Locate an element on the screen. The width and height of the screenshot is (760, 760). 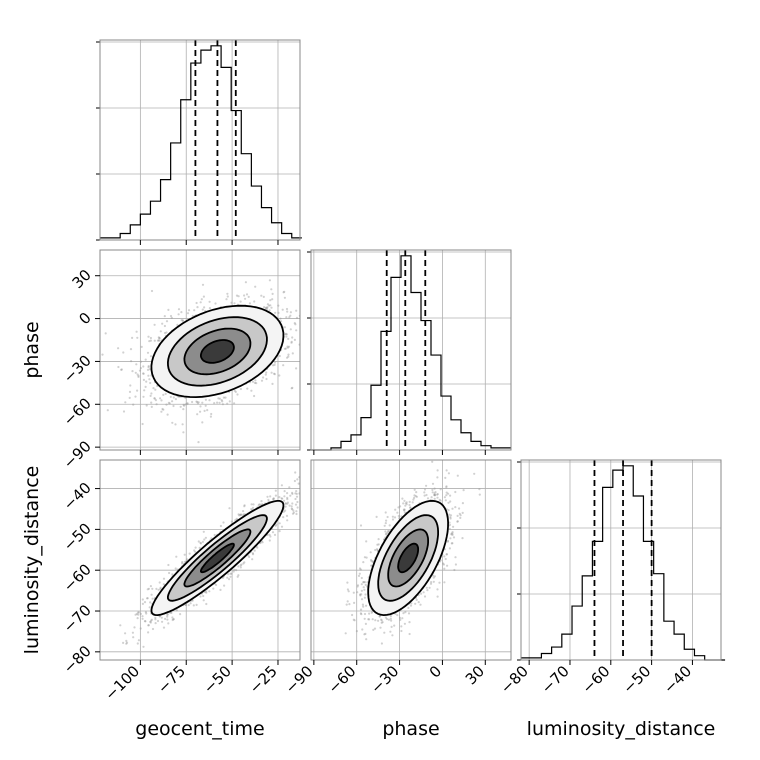
x-tick-label: −80 is located at coordinates (514, 679).